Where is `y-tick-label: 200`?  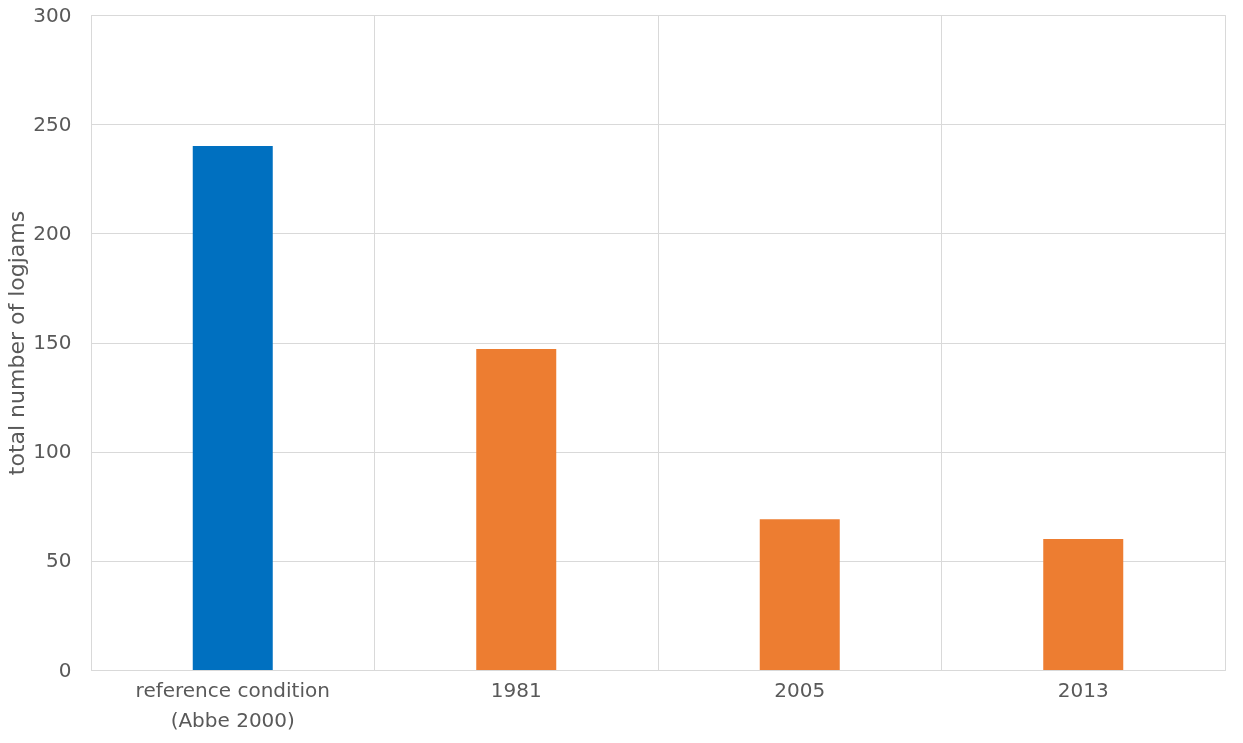
y-tick-label: 200 is located at coordinates (52, 232).